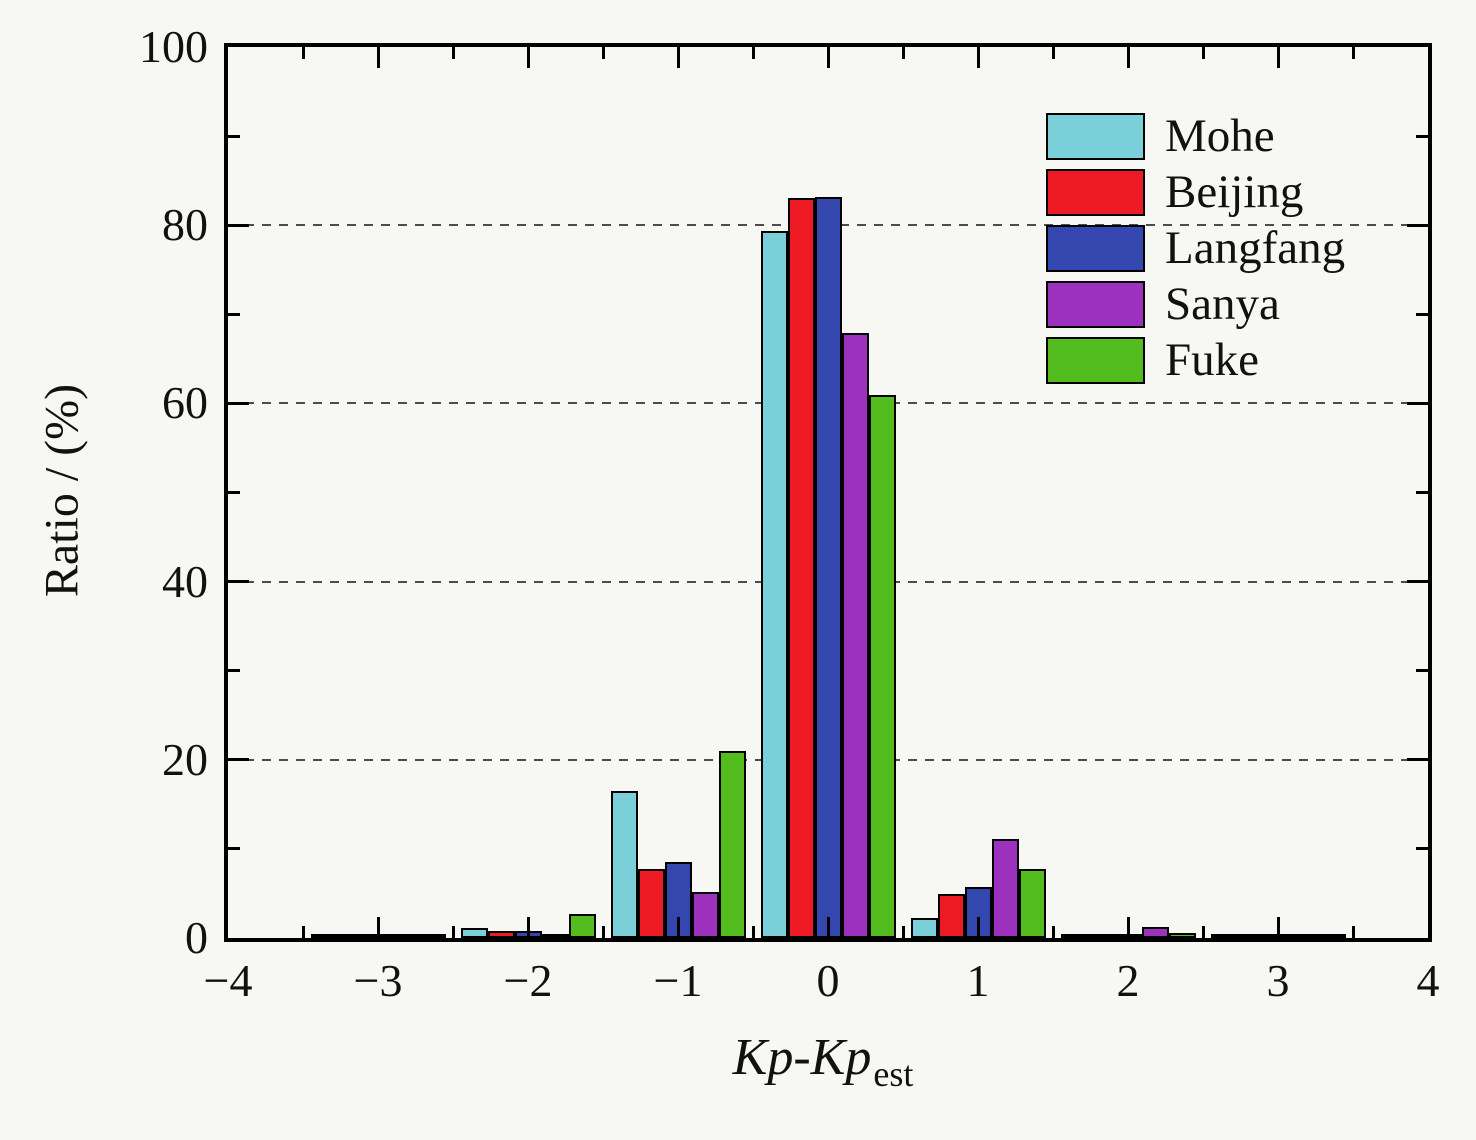 The image size is (1476, 1140). What do you see at coordinates (855, 635) in the screenshot?
I see `bar-sanya-x0` at bounding box center [855, 635].